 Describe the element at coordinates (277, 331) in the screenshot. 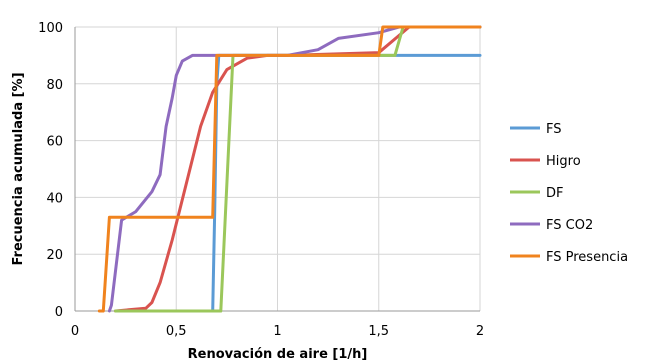

I see `x-tick-label: 1` at that location.